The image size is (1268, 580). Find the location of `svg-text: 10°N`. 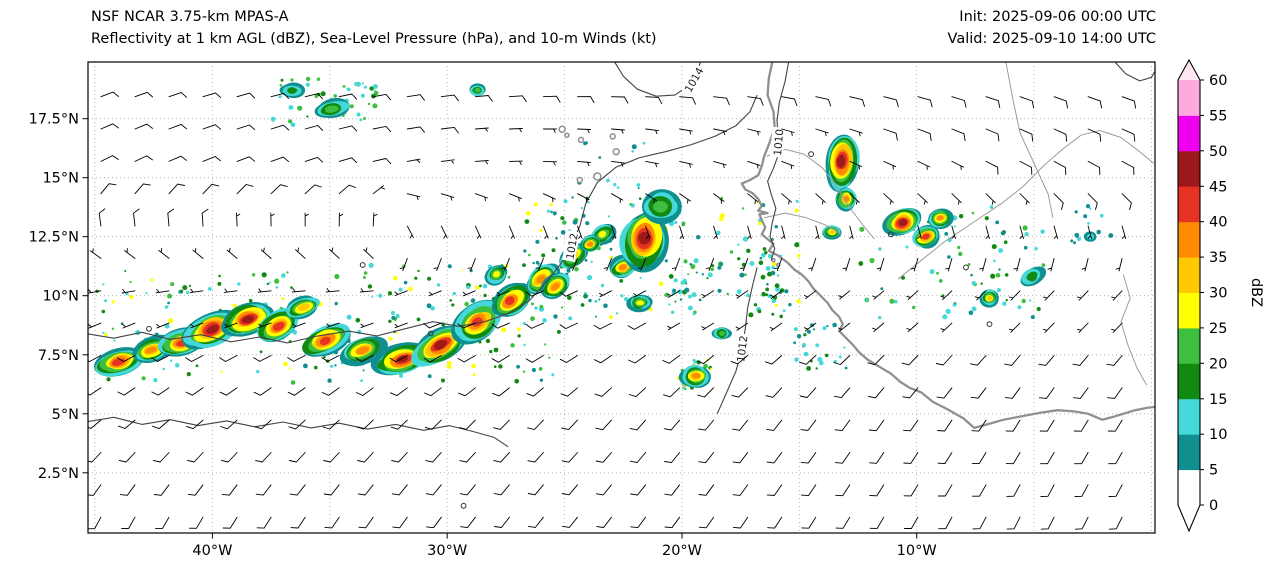

svg-text: 10°N is located at coordinates (60, 297).